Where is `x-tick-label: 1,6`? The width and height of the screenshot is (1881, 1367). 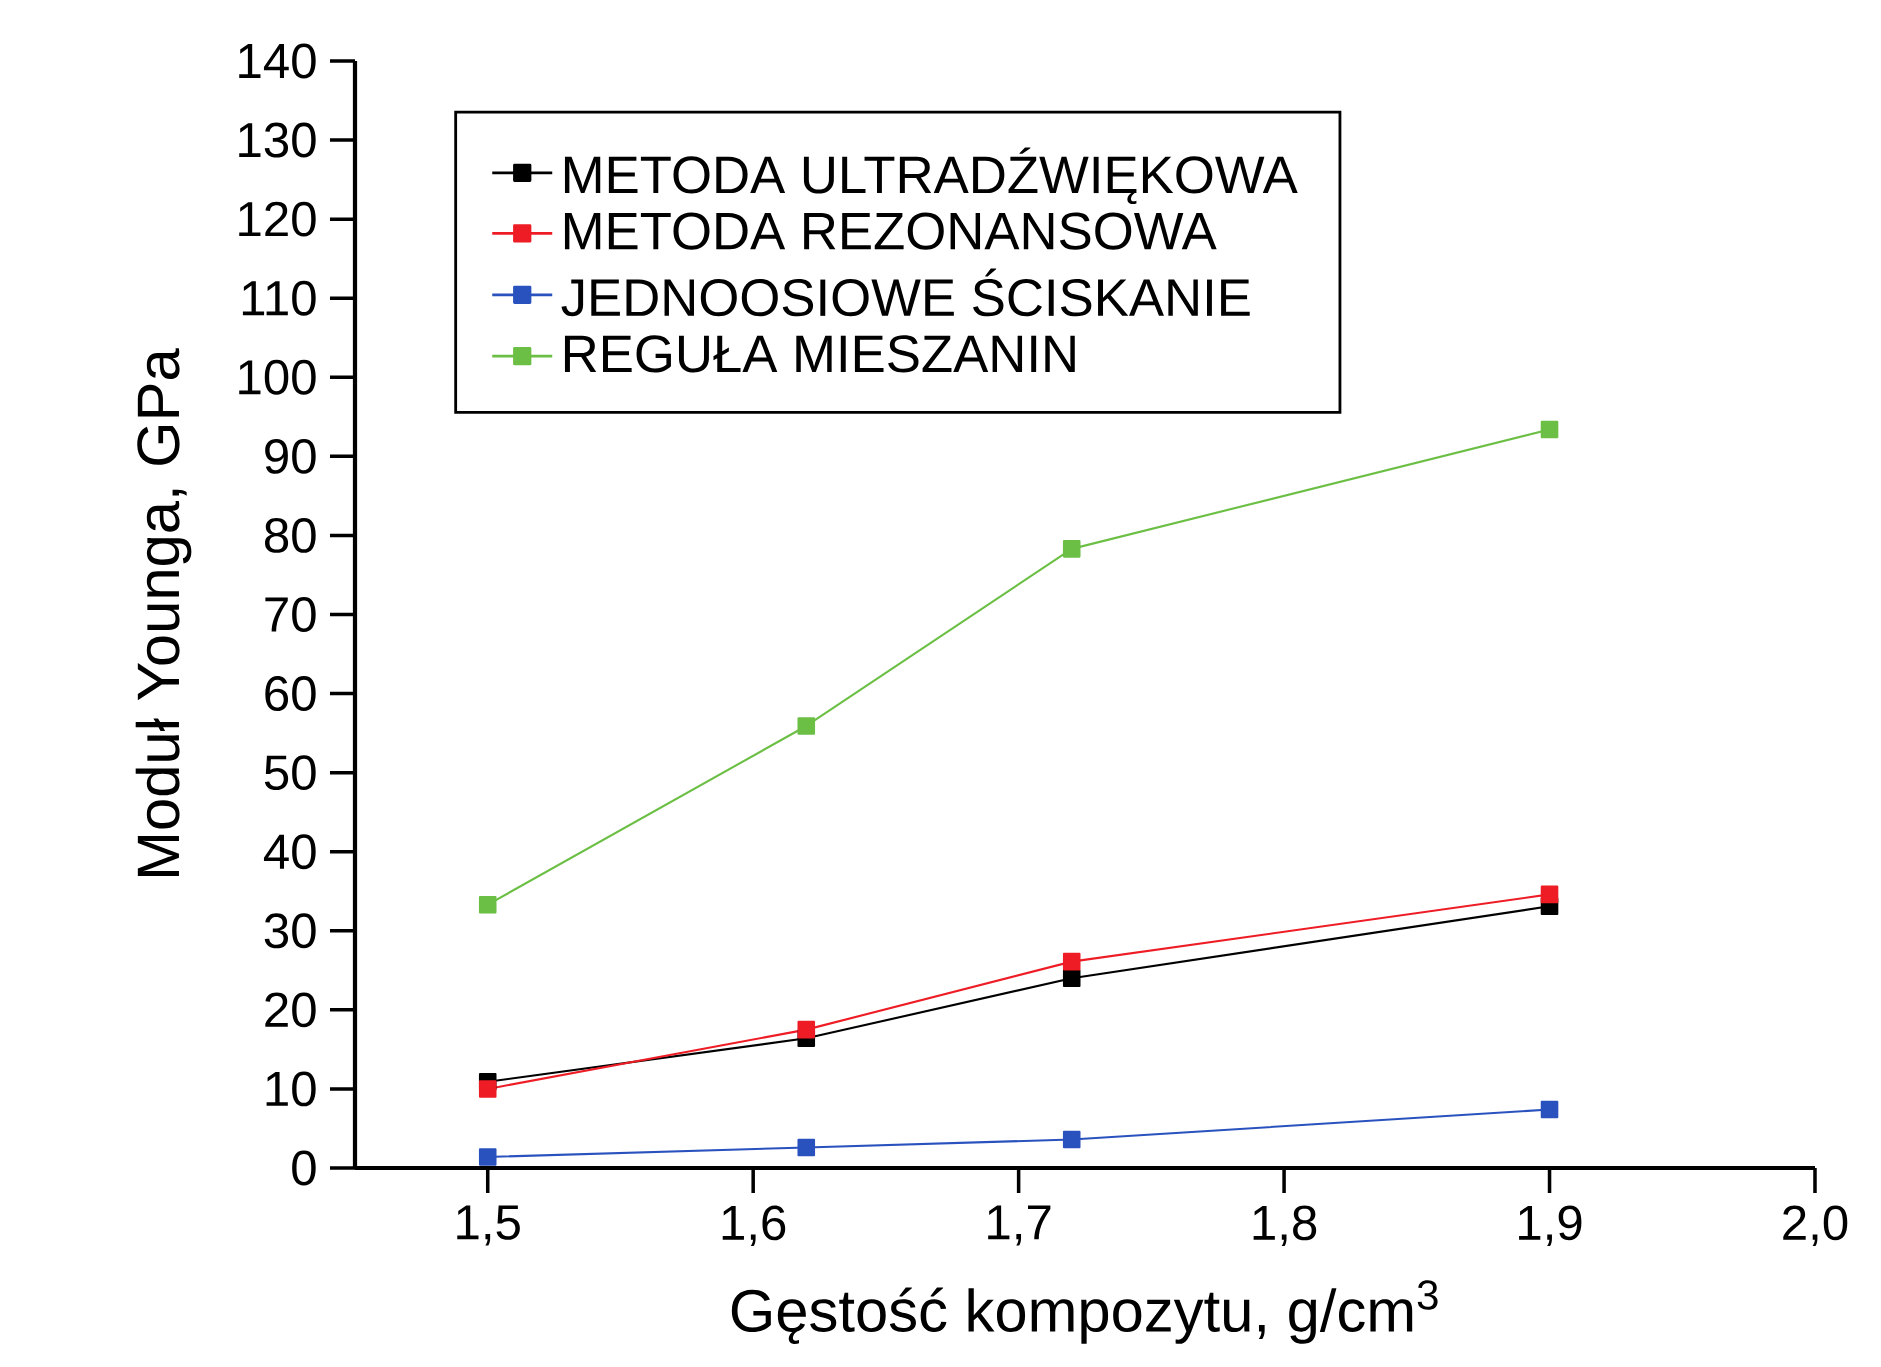
x-tick-label: 1,6 is located at coordinates (754, 1226).